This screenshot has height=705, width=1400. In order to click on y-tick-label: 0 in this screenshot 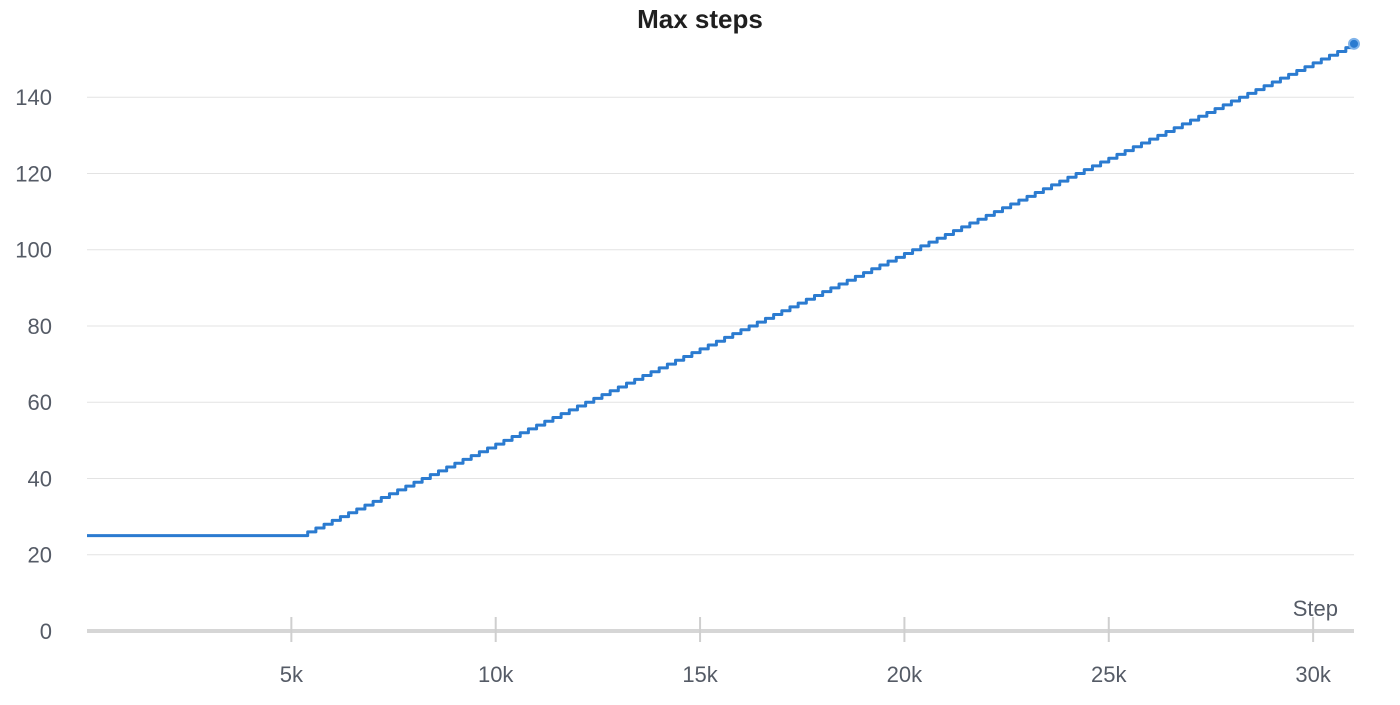, I will do `click(46, 631)`.